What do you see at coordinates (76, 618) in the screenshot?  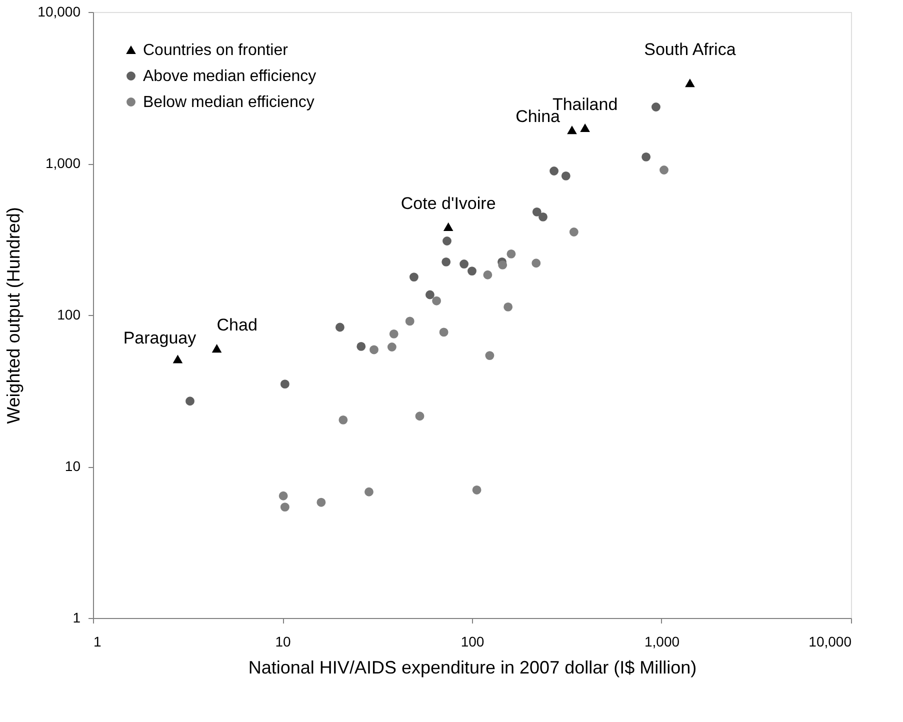 I see `y-tick-label: 1` at bounding box center [76, 618].